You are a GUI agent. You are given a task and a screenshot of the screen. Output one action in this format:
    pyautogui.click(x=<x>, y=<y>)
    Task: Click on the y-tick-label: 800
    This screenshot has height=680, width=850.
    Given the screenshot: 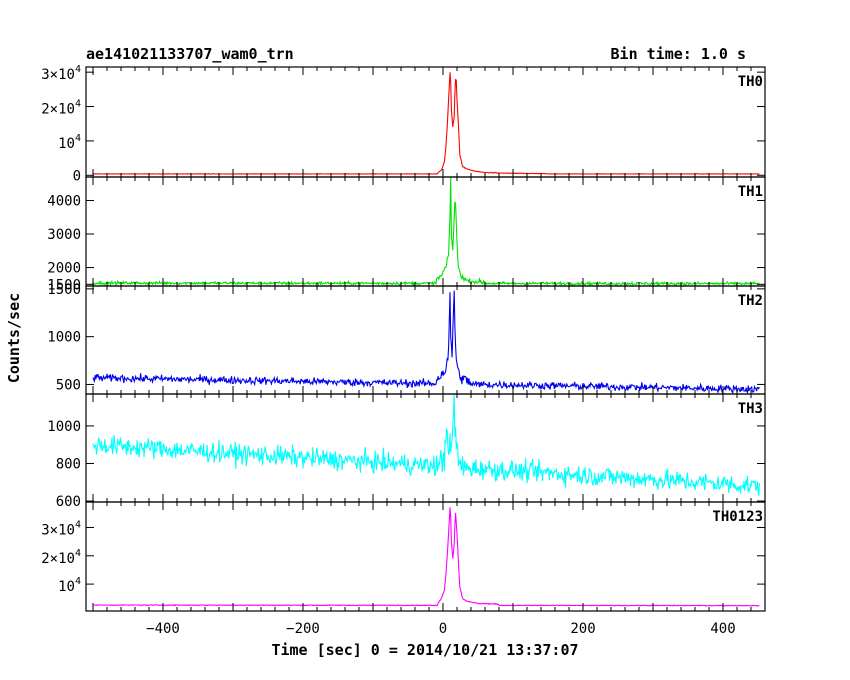 What is the action you would take?
    pyautogui.click(x=68, y=464)
    